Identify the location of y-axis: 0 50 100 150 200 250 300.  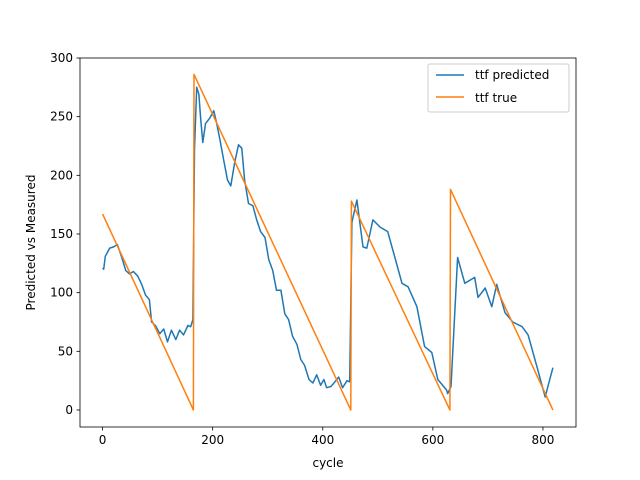
(65, 234).